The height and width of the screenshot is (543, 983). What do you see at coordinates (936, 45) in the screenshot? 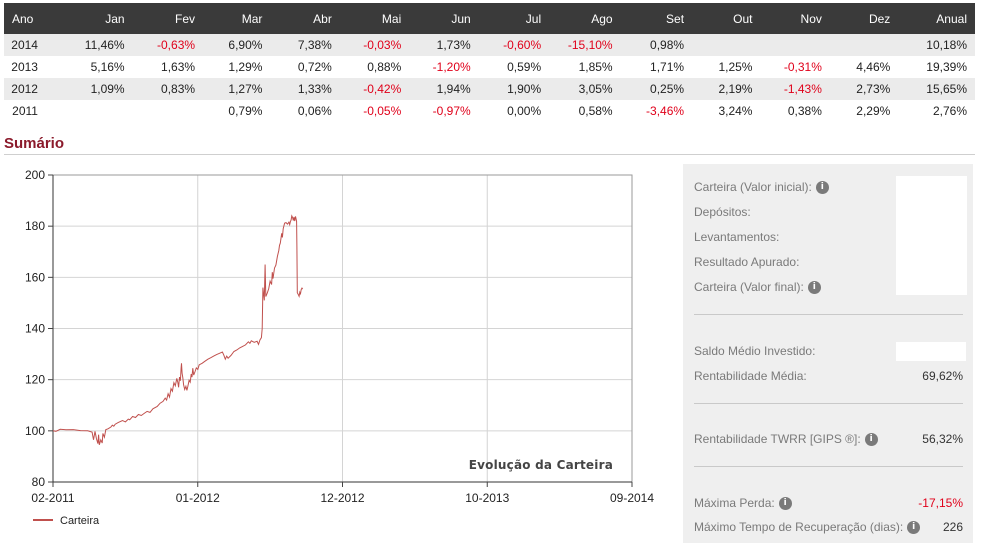
I see `return-cell: 10,18%` at bounding box center [936, 45].